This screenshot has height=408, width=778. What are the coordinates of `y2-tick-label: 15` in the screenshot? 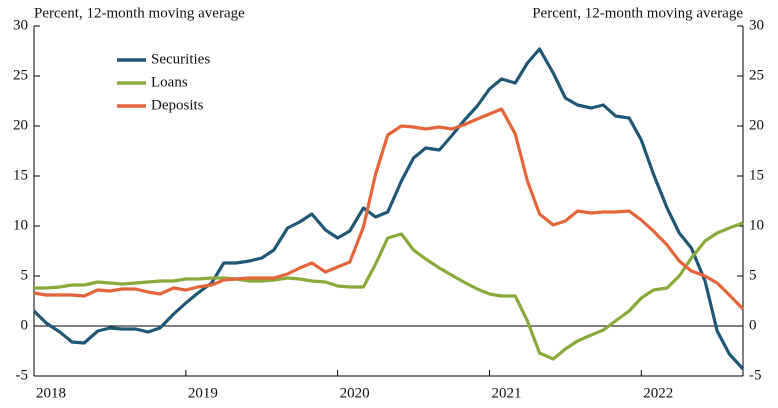 It's located at (756, 175).